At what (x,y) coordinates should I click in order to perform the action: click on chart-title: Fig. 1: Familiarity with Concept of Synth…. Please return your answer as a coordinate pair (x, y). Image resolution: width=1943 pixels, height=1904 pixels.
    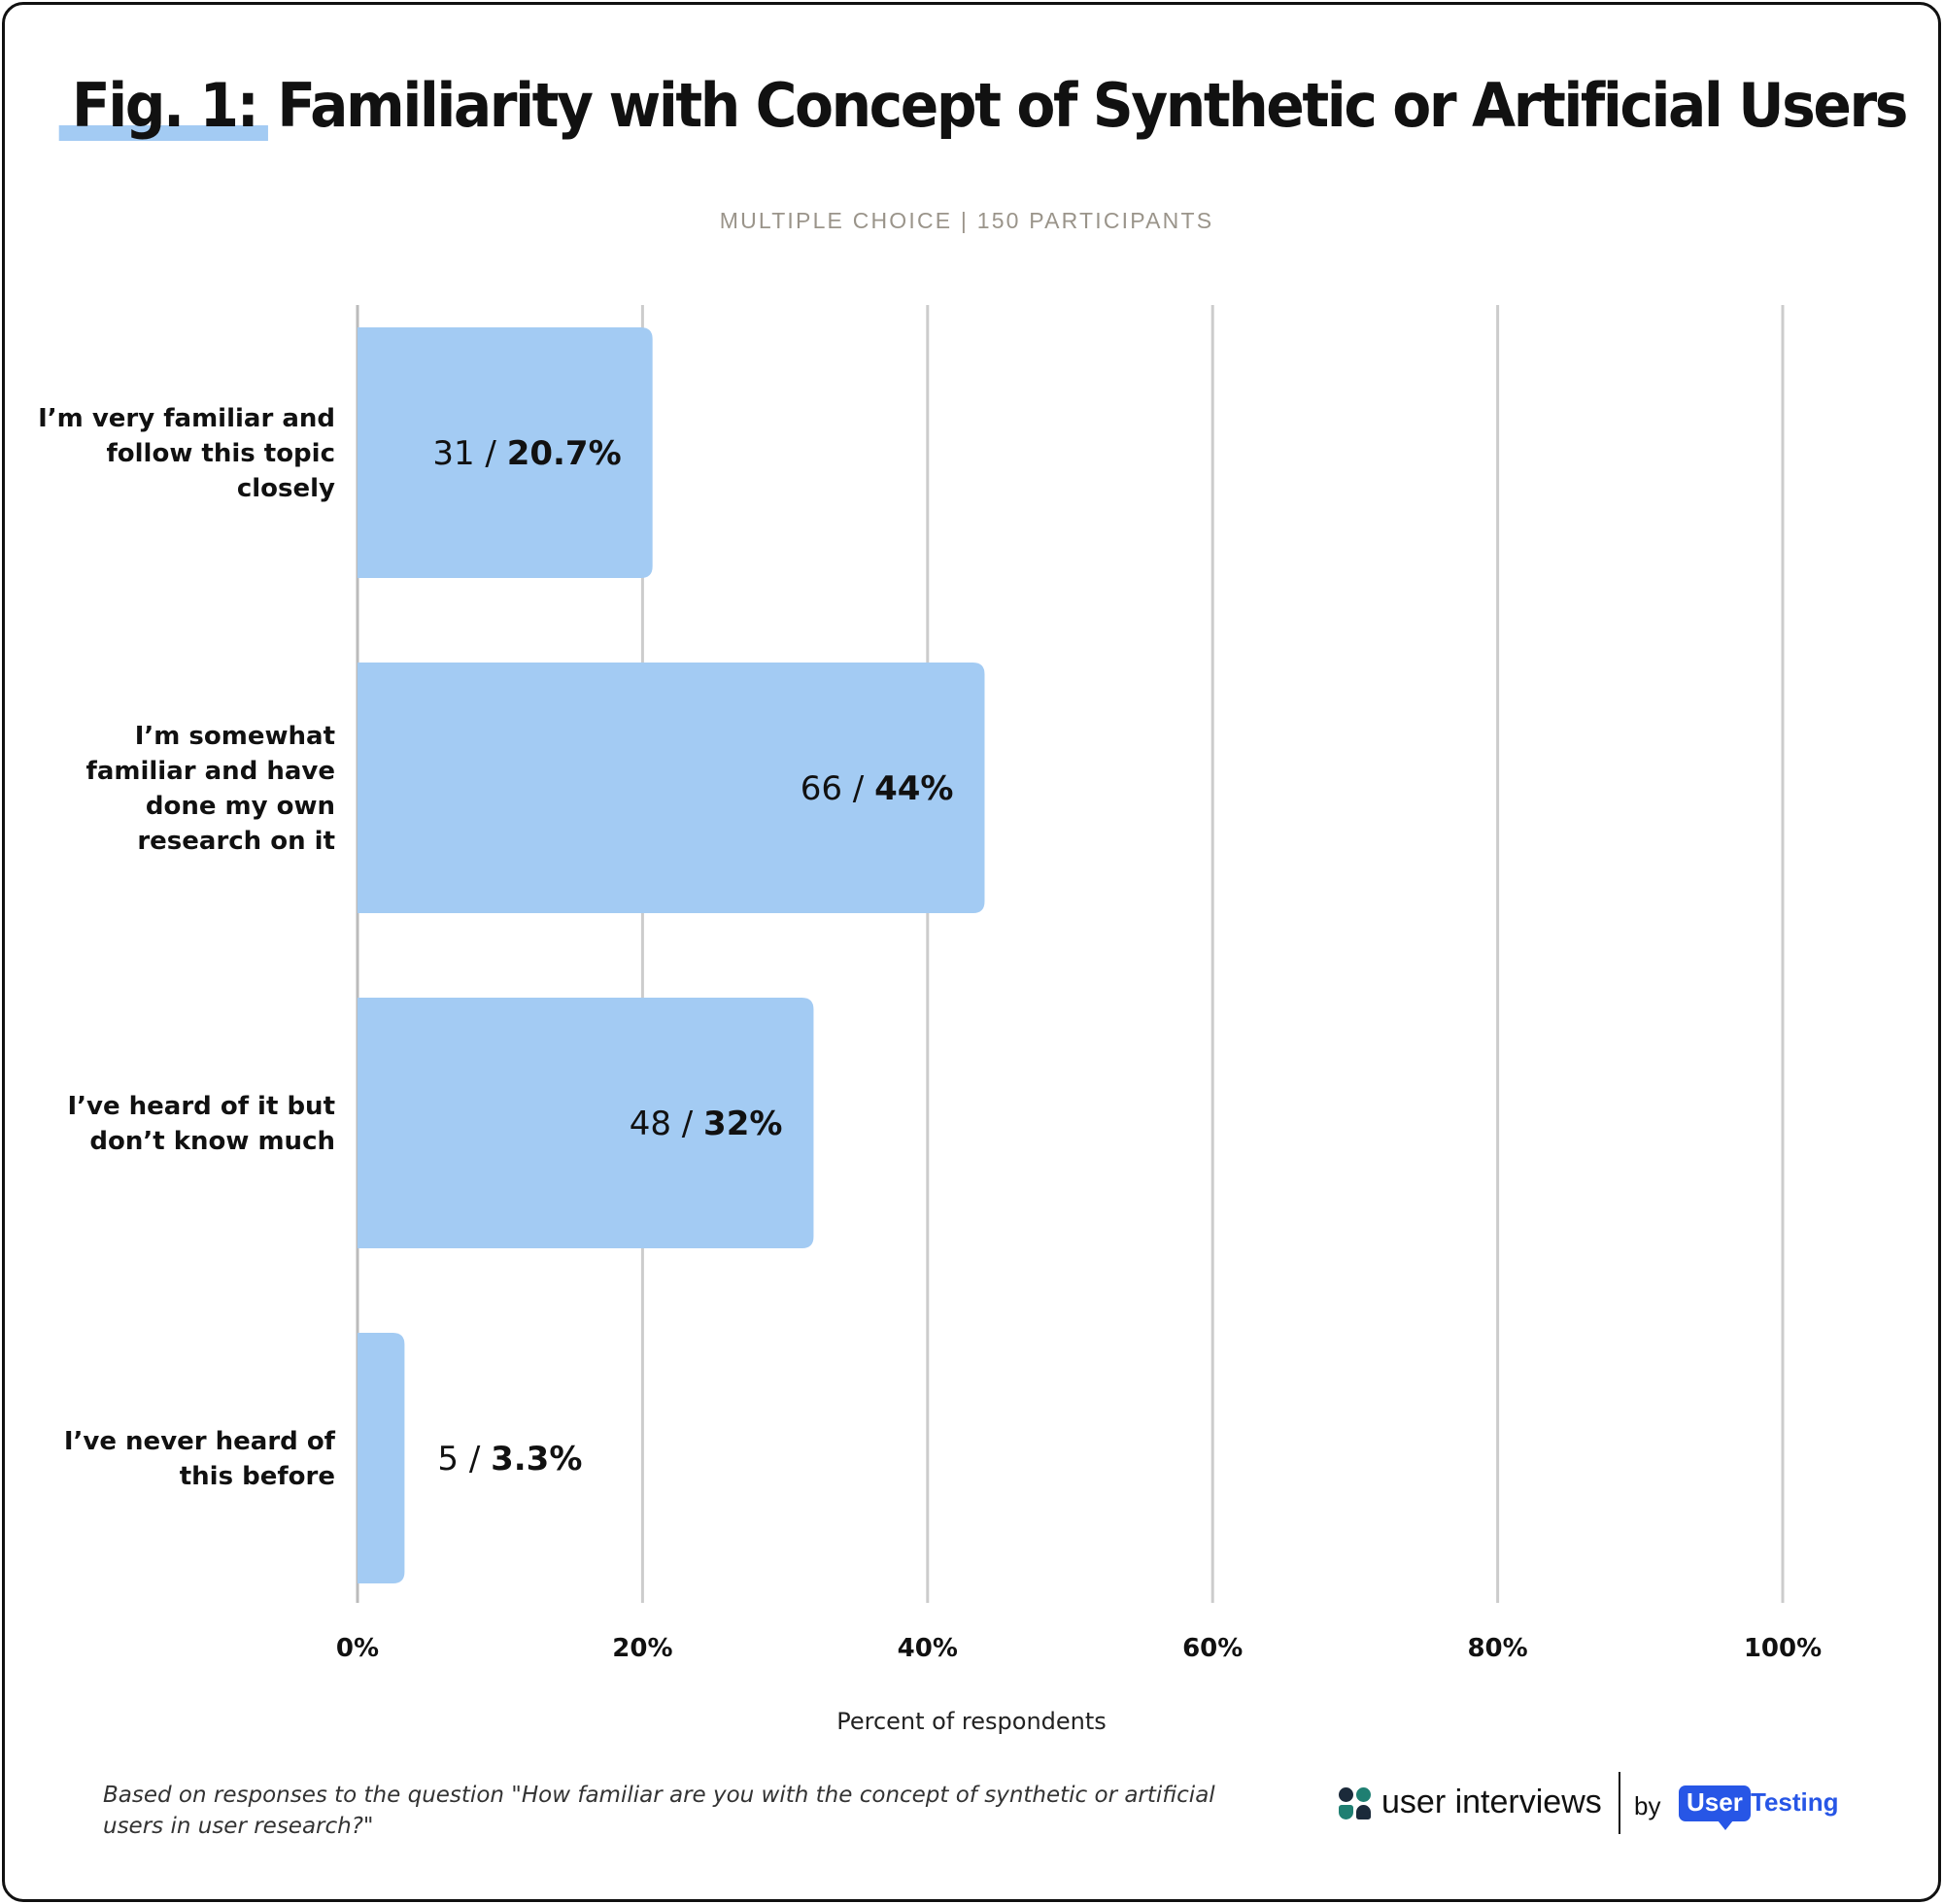
    Looking at the image, I should click on (966, 105).